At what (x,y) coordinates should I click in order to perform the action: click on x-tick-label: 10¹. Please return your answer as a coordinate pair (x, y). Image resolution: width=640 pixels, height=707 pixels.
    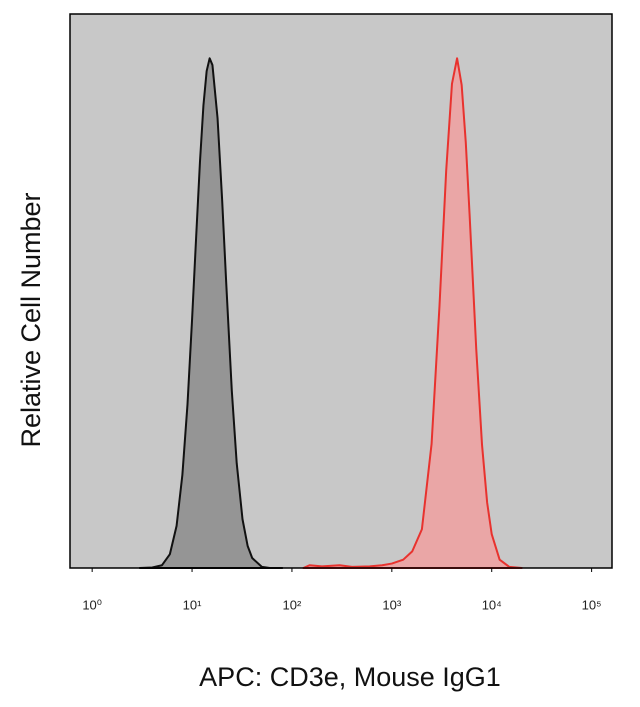
    Looking at the image, I should click on (192, 604).